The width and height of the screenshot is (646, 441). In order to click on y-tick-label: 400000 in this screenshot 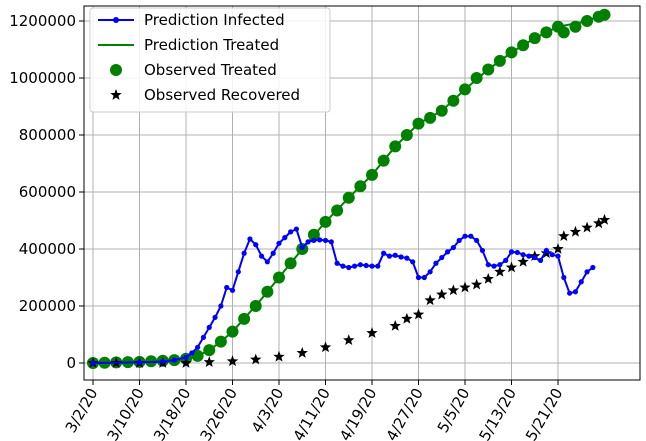, I will do `click(47, 249)`.